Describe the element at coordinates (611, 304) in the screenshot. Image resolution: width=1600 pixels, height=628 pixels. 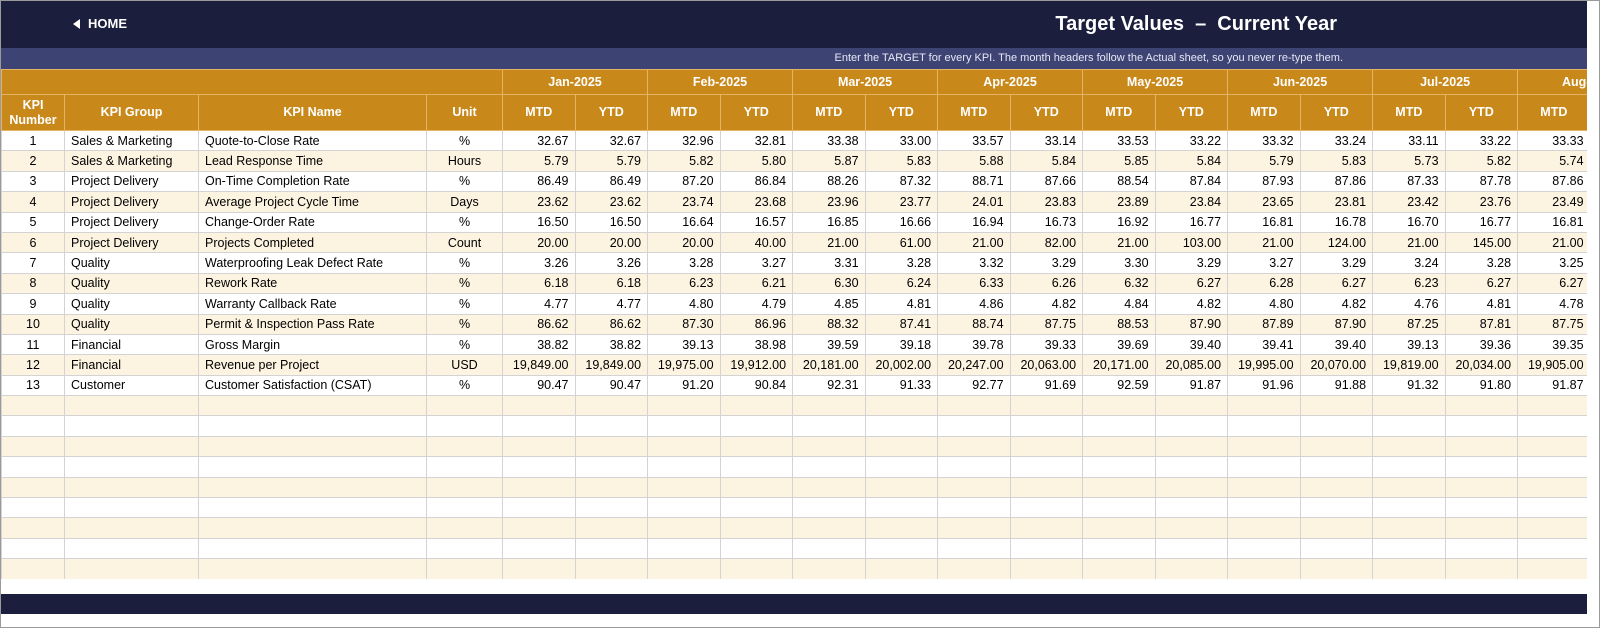
I see `cell: 4.77` at that location.